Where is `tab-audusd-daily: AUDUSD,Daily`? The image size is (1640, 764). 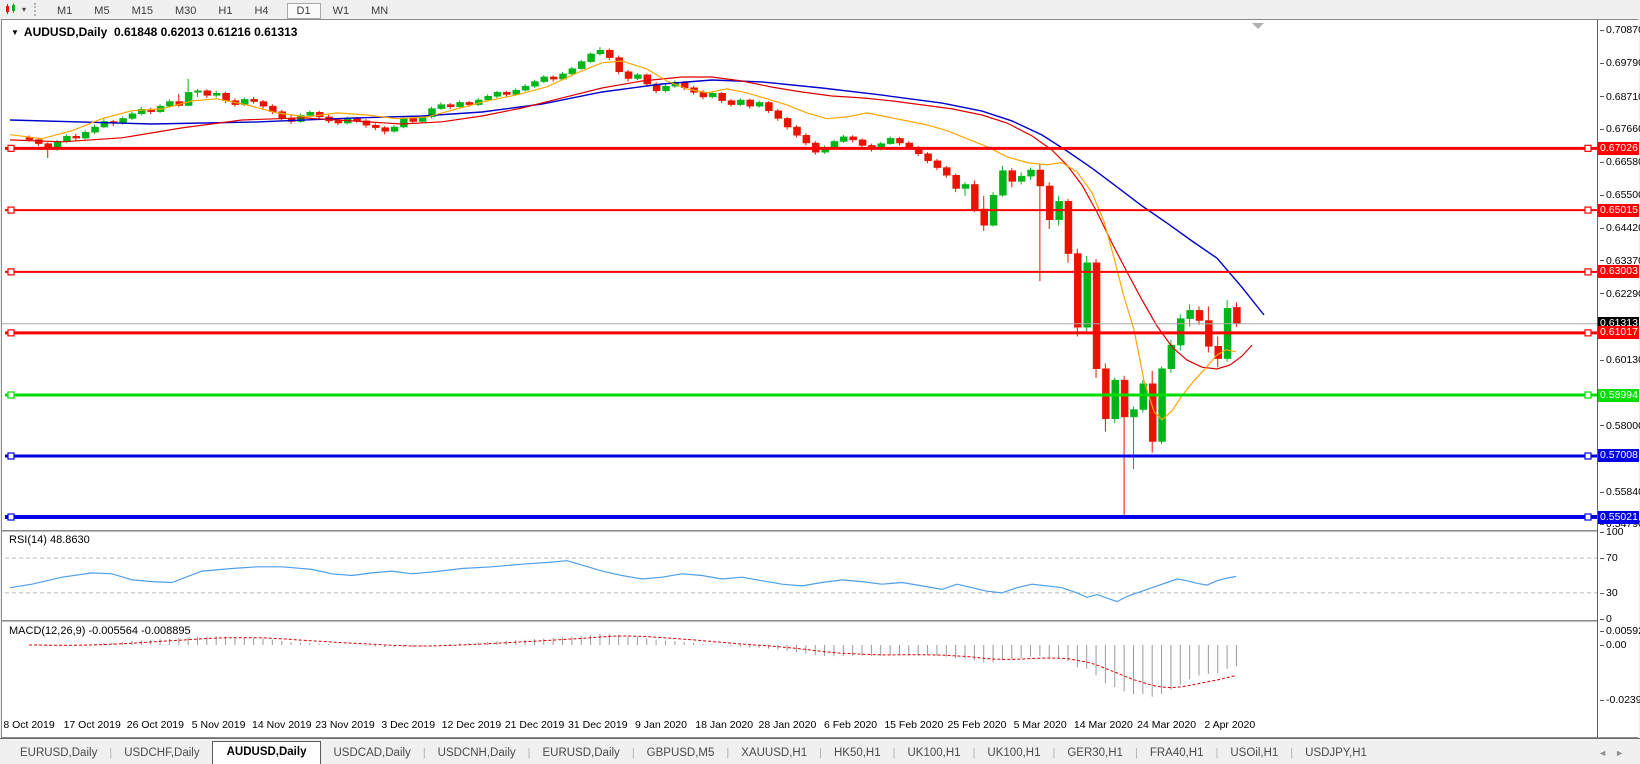
tab-audusd-daily: AUDUSD,Daily is located at coordinates (266, 752).